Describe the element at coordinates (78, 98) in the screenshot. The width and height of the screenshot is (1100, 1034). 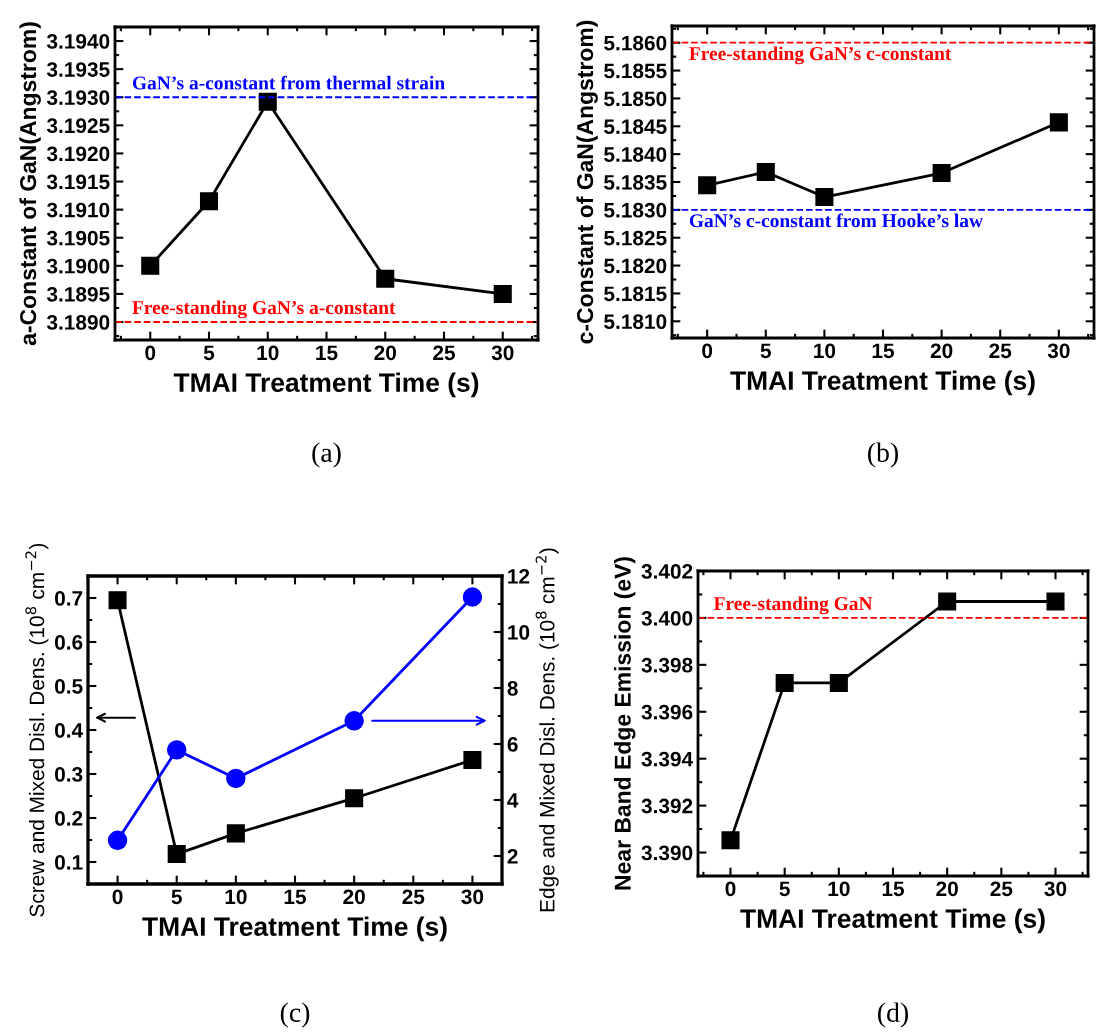
I see `y-tick-label: 3.1930` at that location.